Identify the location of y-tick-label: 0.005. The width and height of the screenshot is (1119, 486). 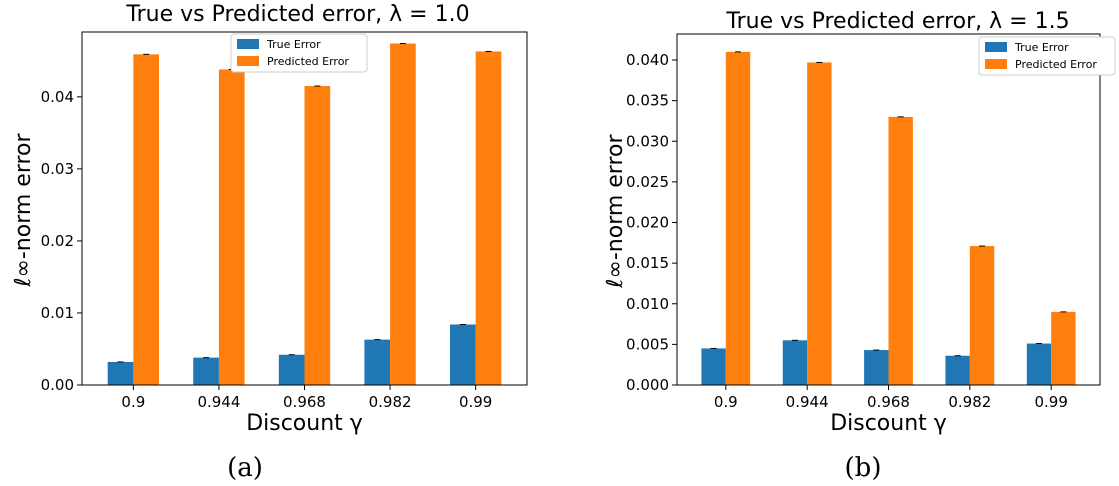
(647, 344).